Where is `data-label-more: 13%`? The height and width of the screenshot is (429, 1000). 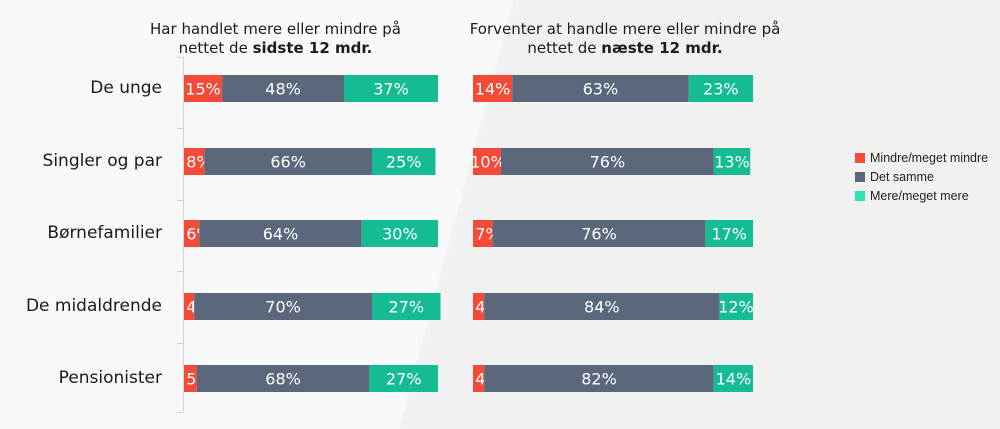 data-label-more: 13% is located at coordinates (732, 162).